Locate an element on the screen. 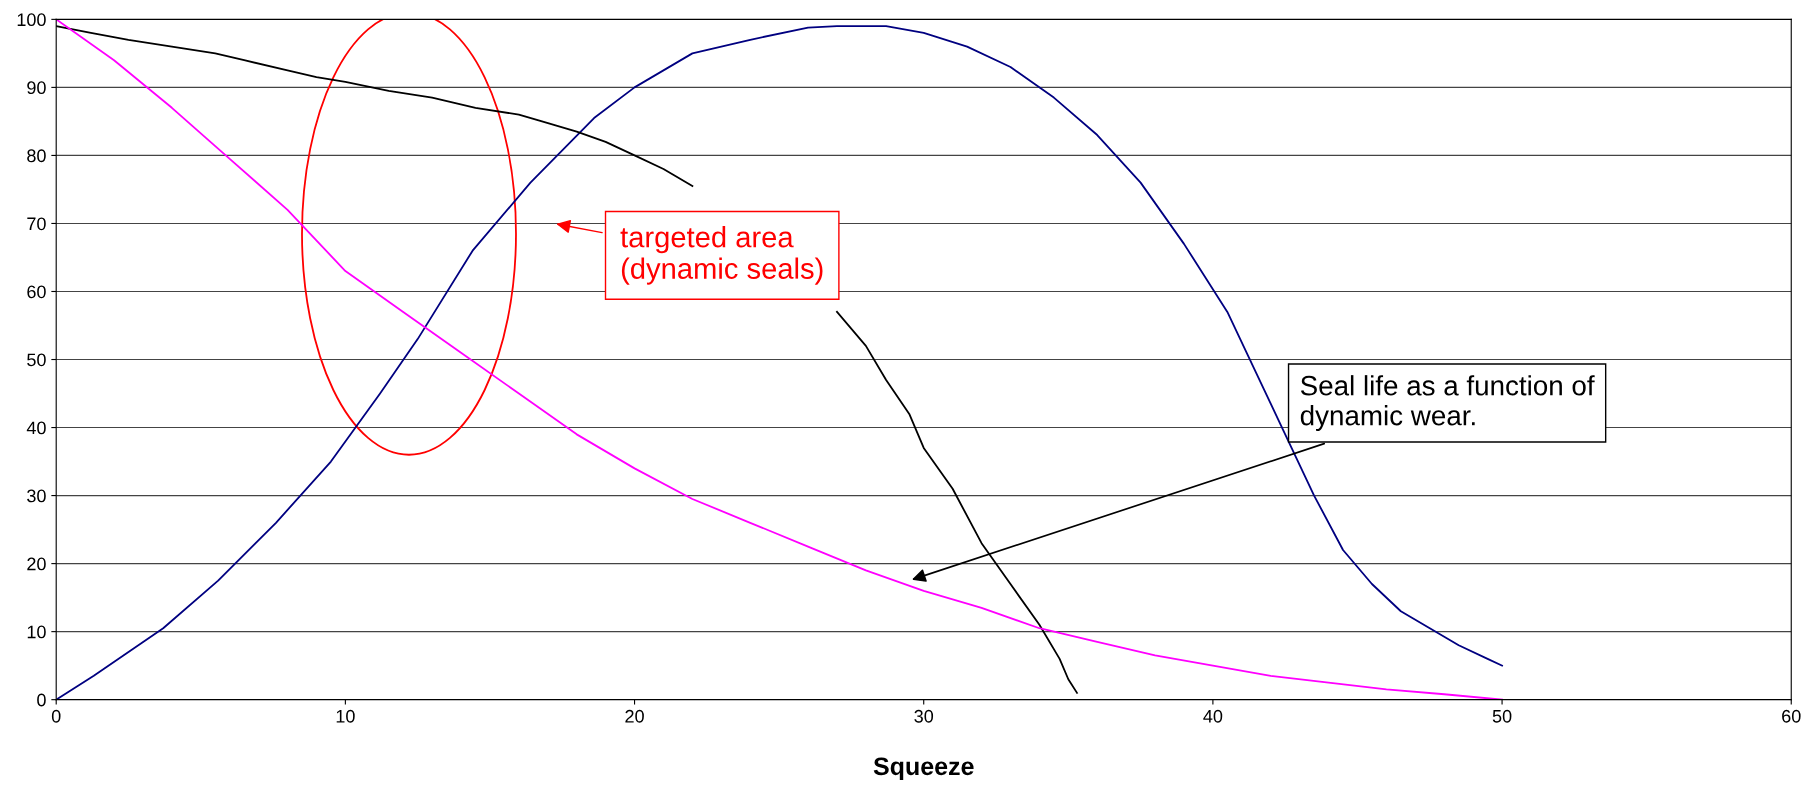  annotation: targeted area (dynamic seals) is located at coordinates (721, 255).